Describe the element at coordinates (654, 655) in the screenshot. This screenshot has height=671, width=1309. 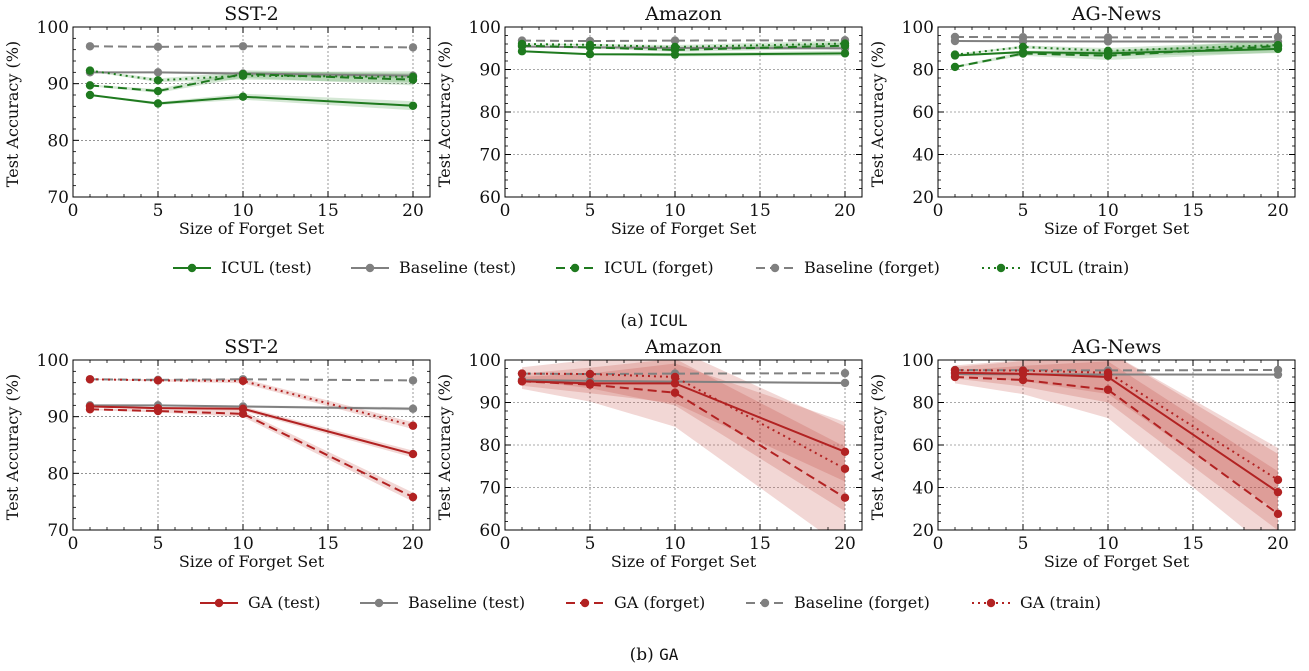
I see `caption-2: (b) GA` at that location.